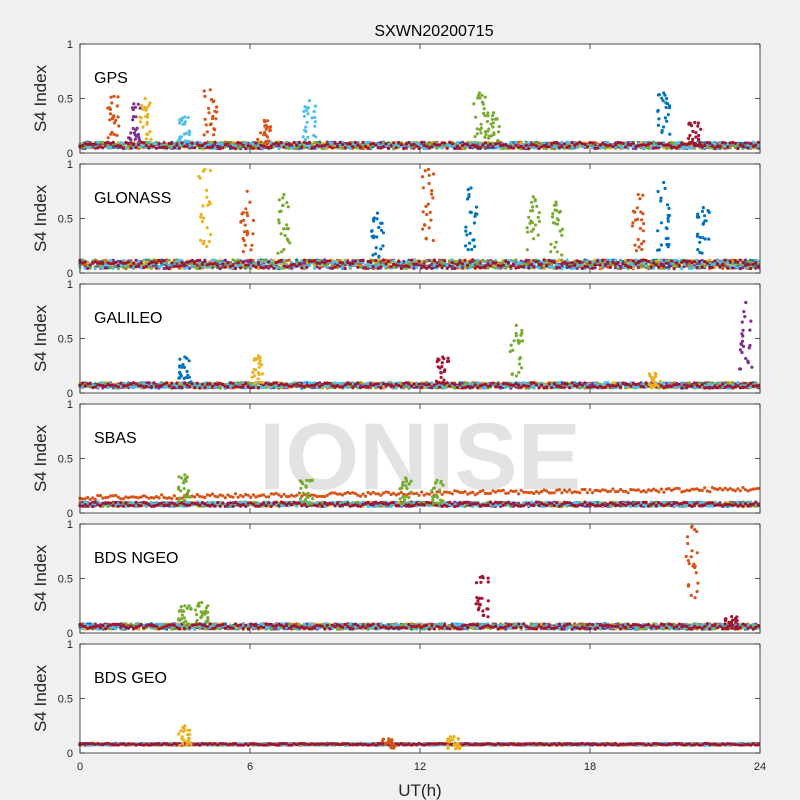 Image resolution: width=800 pixels, height=800 pixels. I want to click on plot-area, so click(420, 218).